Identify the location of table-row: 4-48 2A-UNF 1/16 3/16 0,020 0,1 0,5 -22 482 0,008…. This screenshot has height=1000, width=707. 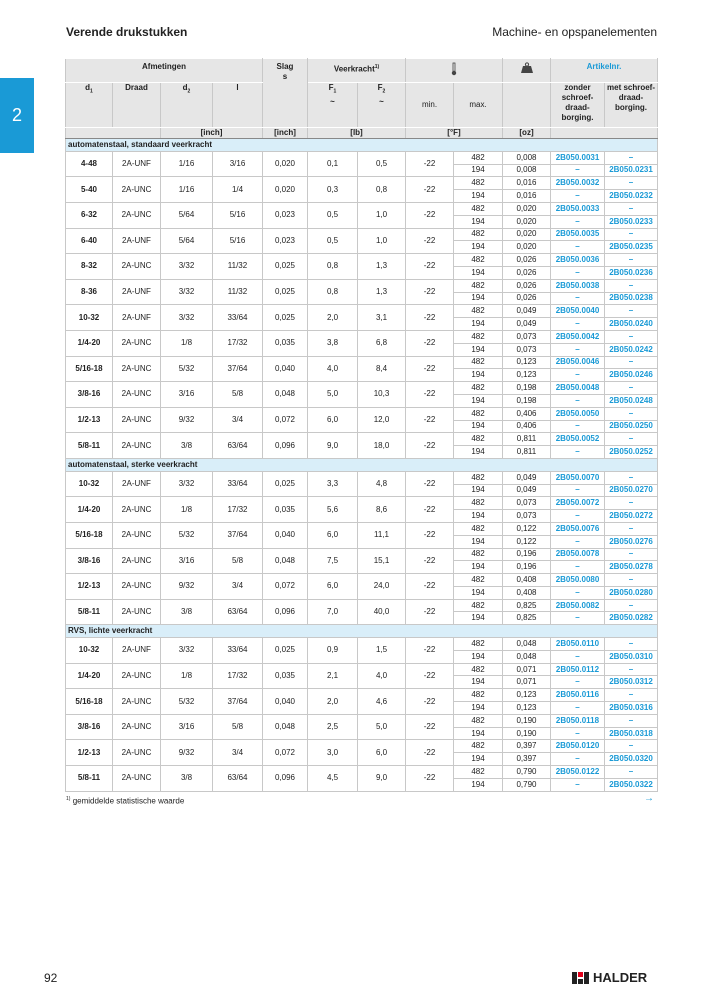
(361, 164).